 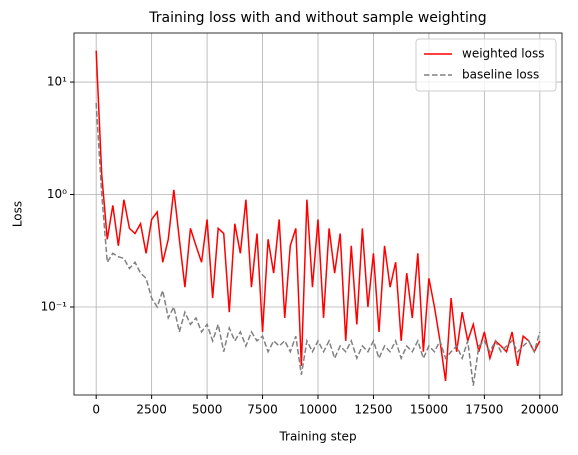 What do you see at coordinates (151, 410) in the screenshot?
I see `x-tick-label: 2500` at bounding box center [151, 410].